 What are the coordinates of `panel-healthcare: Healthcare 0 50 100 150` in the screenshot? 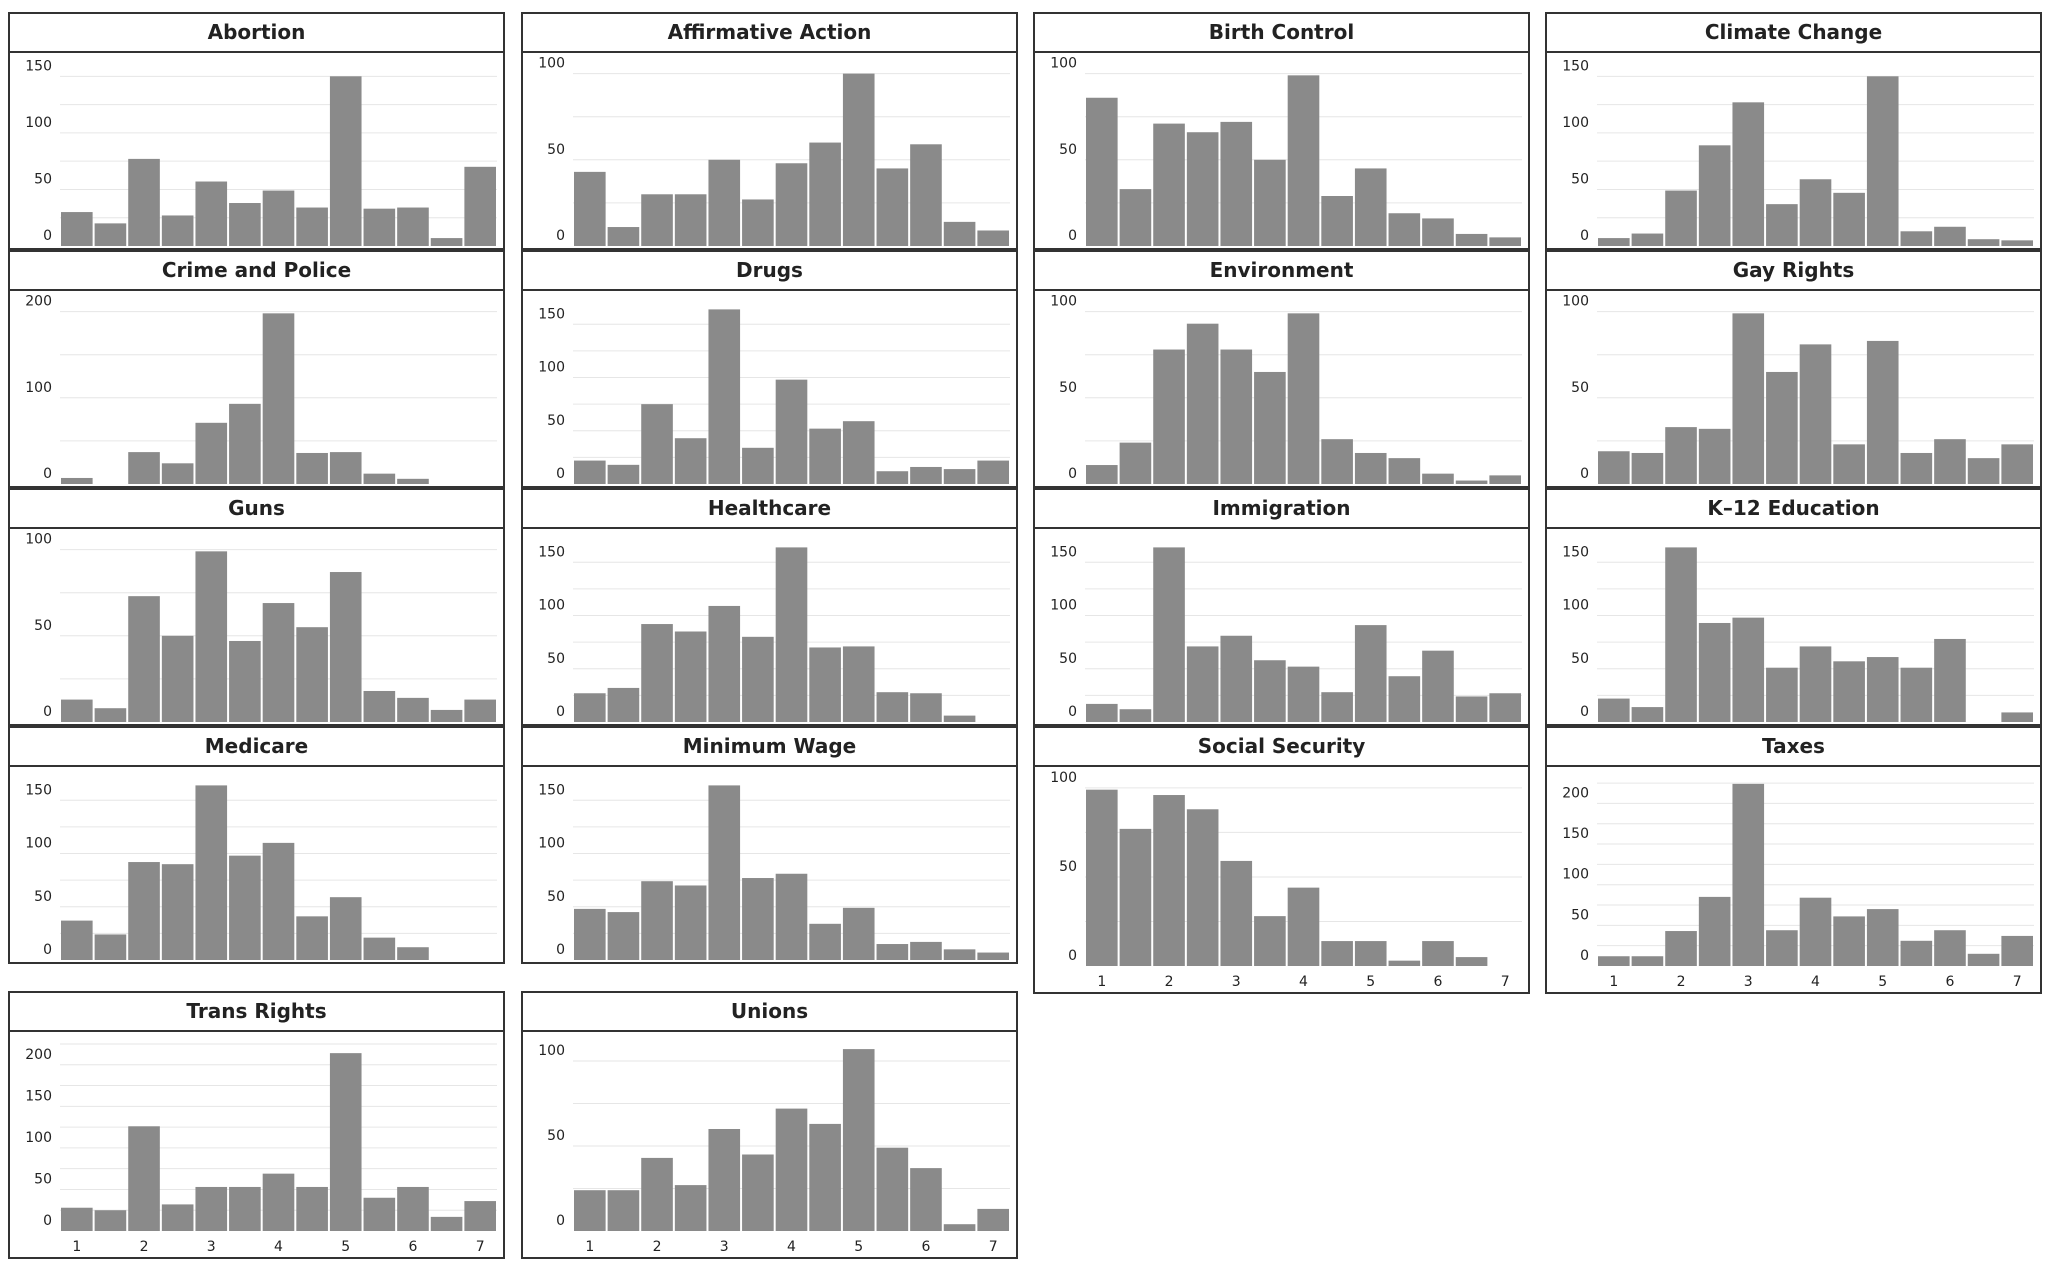 It's located at (769, 607).